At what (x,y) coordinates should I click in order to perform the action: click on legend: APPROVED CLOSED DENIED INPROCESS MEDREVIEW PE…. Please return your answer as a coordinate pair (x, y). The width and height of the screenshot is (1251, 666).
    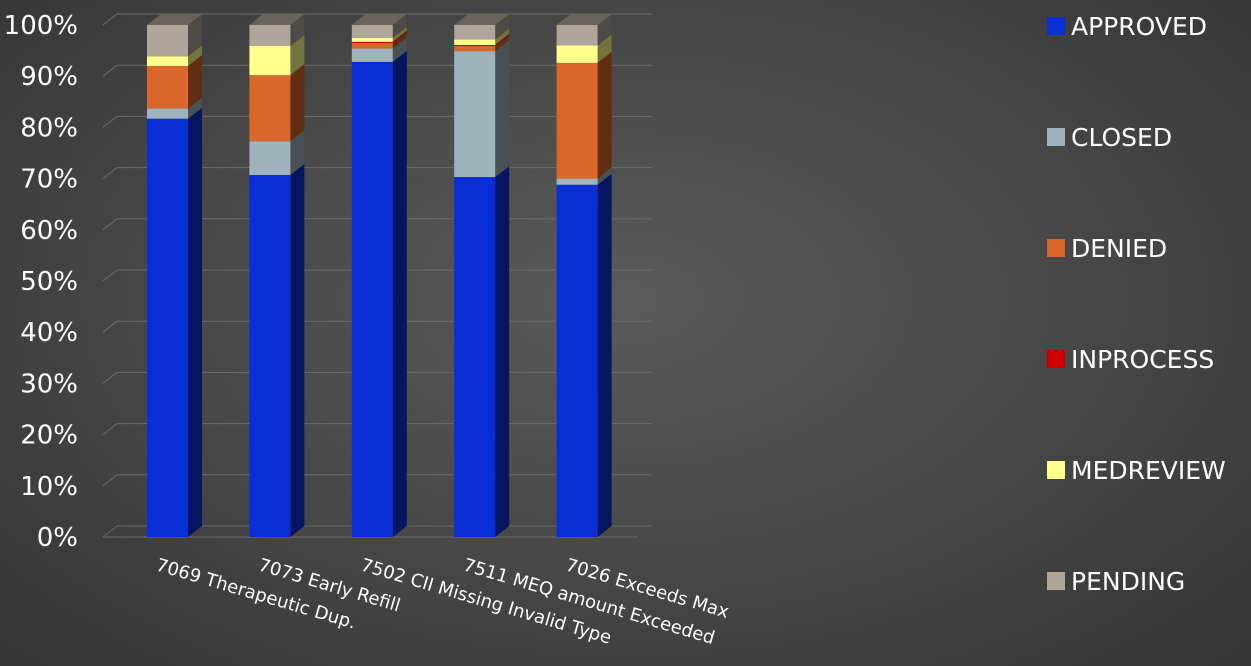
    Looking at the image, I should click on (1136, 304).